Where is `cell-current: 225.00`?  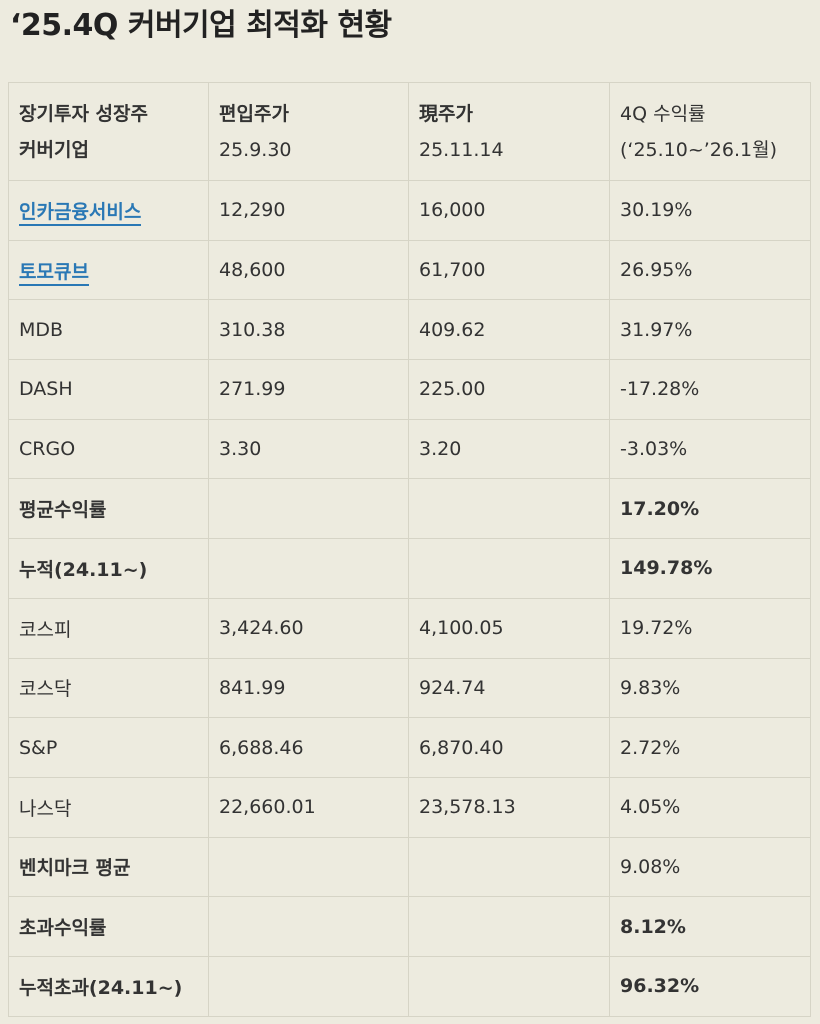 cell-current: 225.00 is located at coordinates (509, 389).